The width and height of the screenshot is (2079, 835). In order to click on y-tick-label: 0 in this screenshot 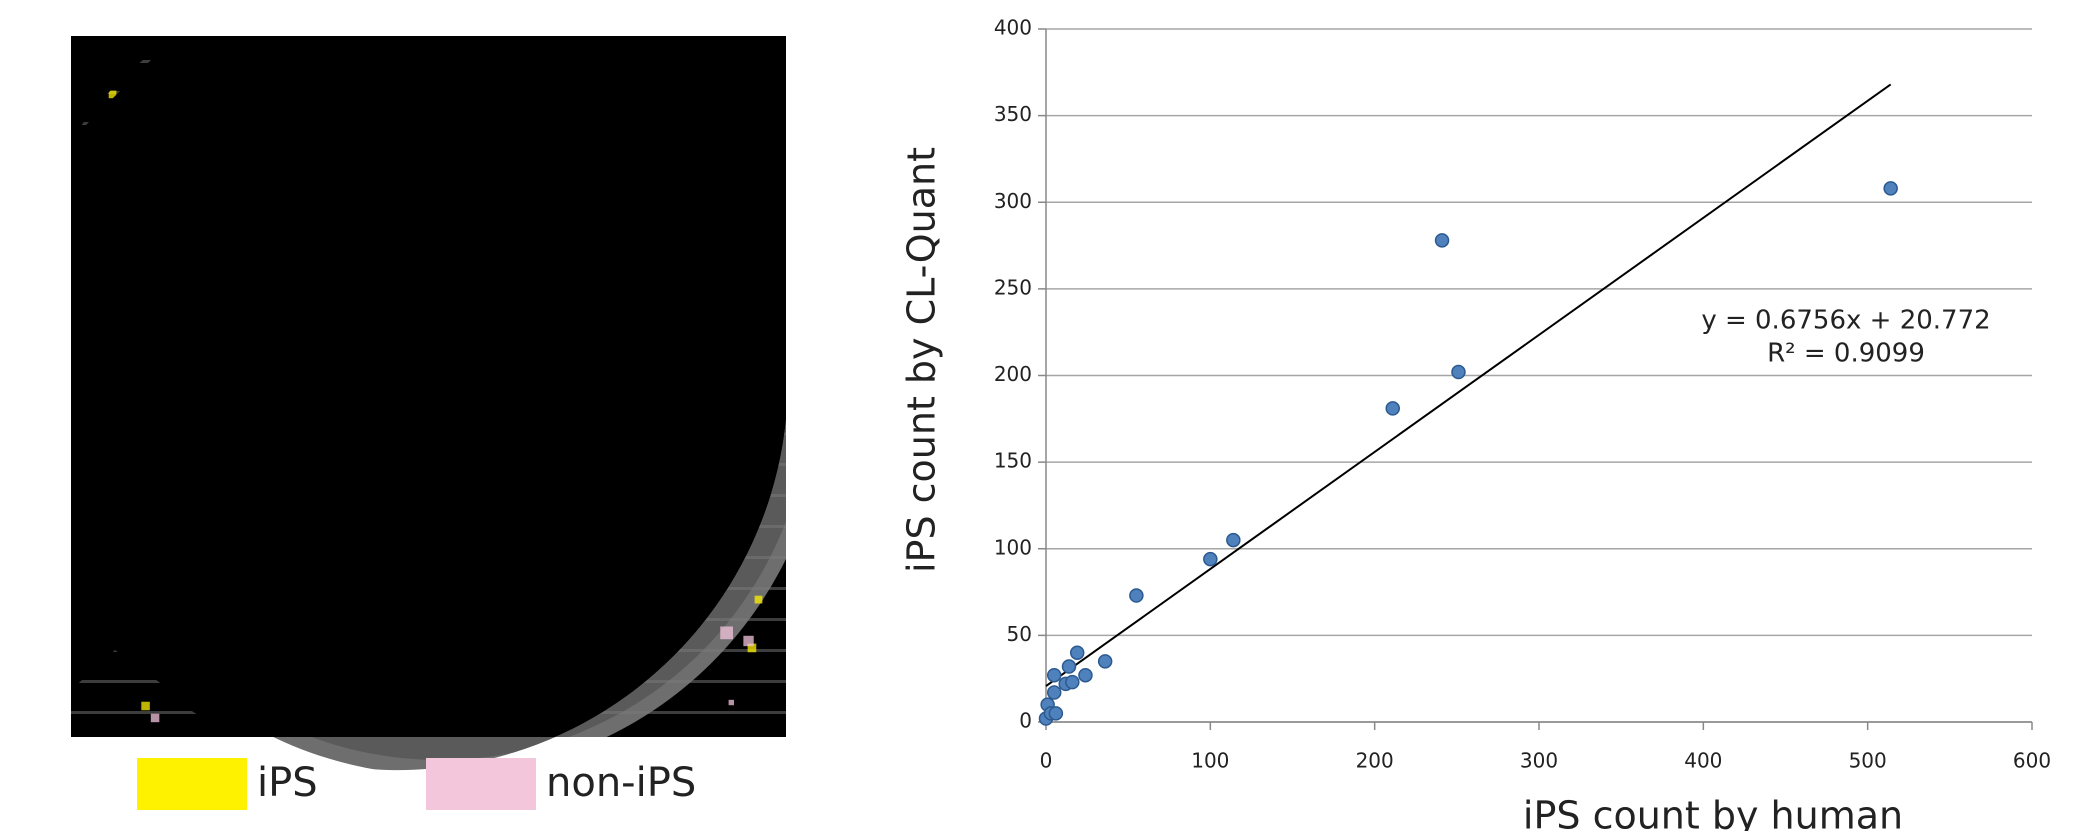, I will do `click(1025, 721)`.